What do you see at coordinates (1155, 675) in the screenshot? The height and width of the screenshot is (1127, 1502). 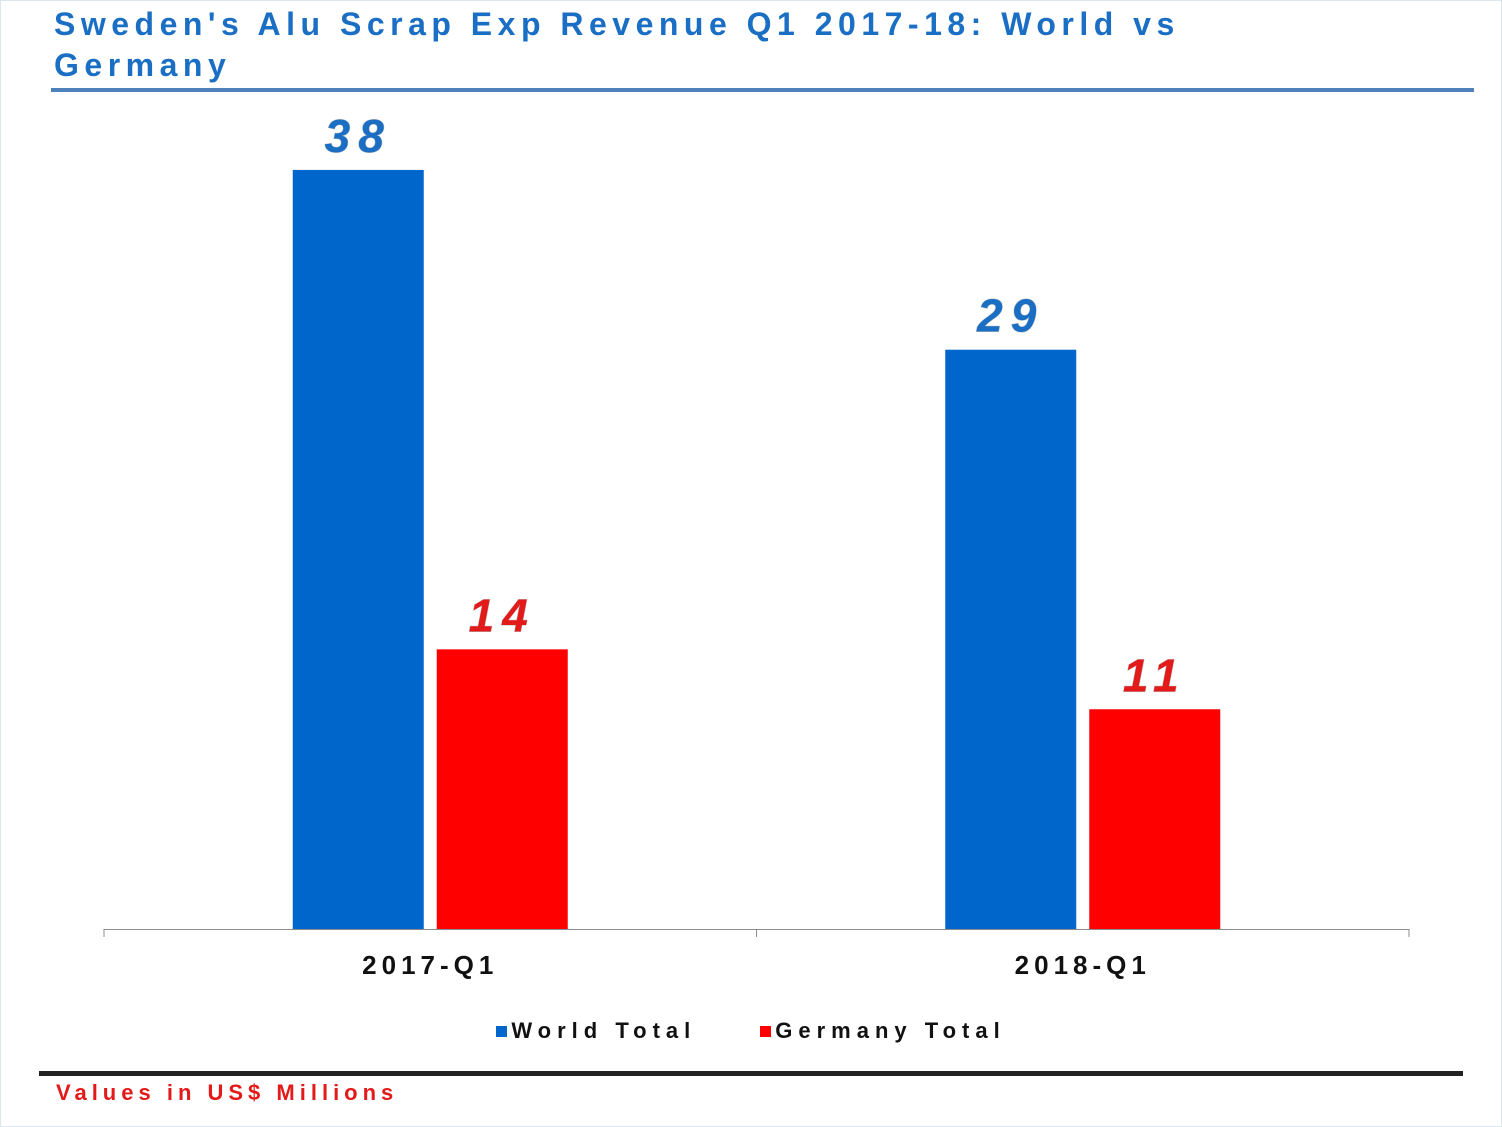 I see `data-label: 11` at bounding box center [1155, 675].